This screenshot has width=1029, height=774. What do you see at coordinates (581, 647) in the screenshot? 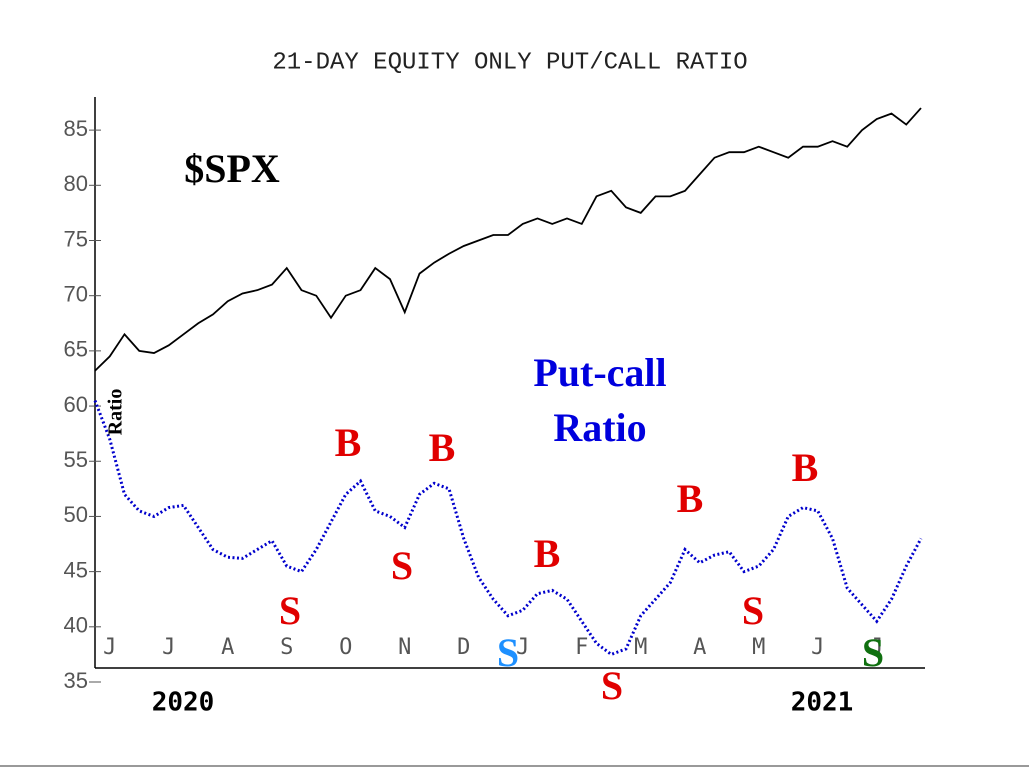
I see `x-tick-label: F` at bounding box center [581, 647].